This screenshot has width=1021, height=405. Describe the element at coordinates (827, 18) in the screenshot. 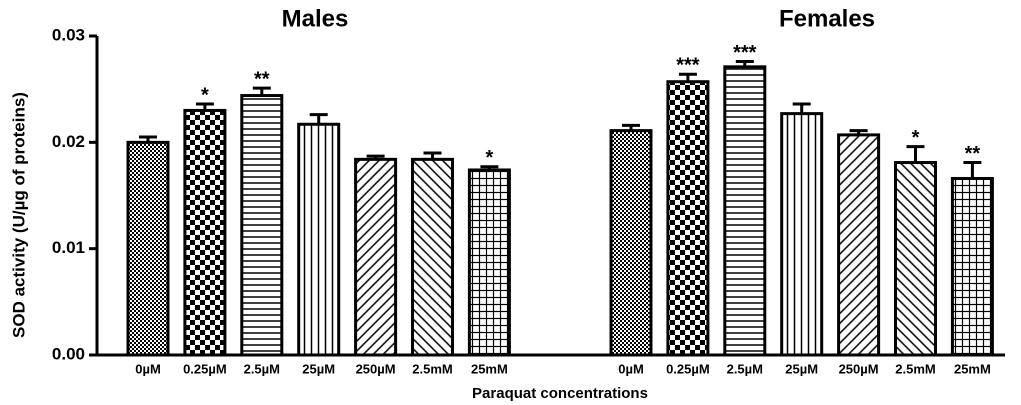

I see `group-title: Females` at that location.